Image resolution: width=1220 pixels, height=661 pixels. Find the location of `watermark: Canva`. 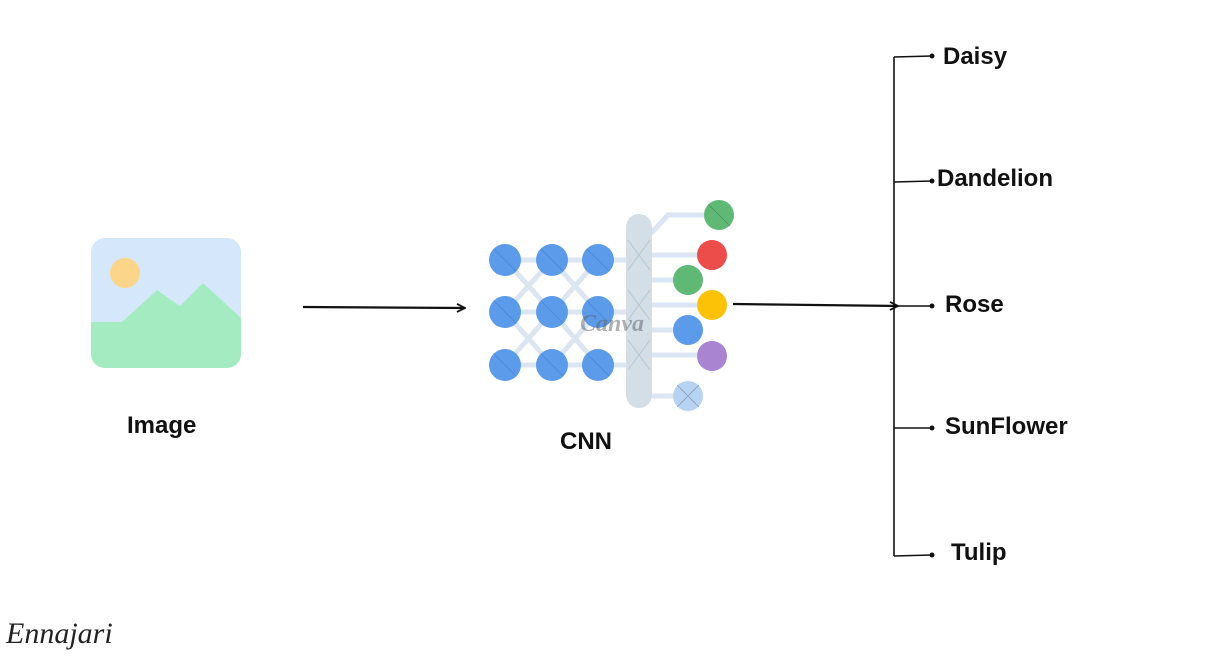

watermark: Canva is located at coordinates (612, 324).